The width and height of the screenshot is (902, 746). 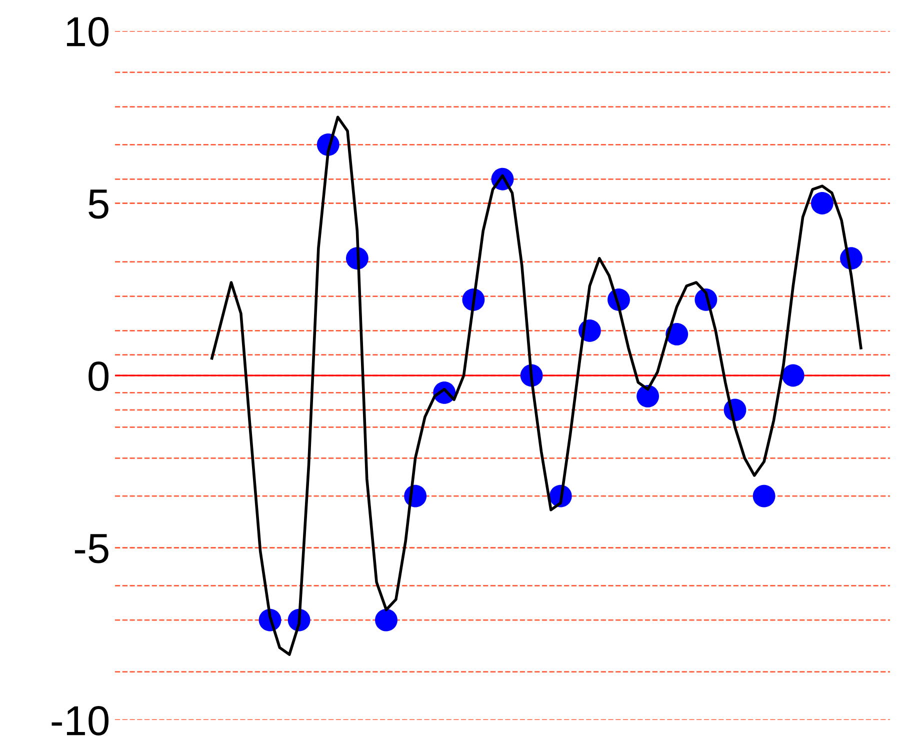 I want to click on y-tick-label: 5, so click(x=98, y=204).